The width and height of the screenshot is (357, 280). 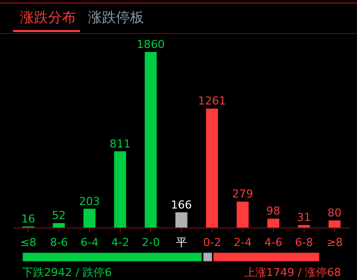 What do you see at coordinates (212, 101) in the screenshot?
I see `data-label: 1261` at bounding box center [212, 101].